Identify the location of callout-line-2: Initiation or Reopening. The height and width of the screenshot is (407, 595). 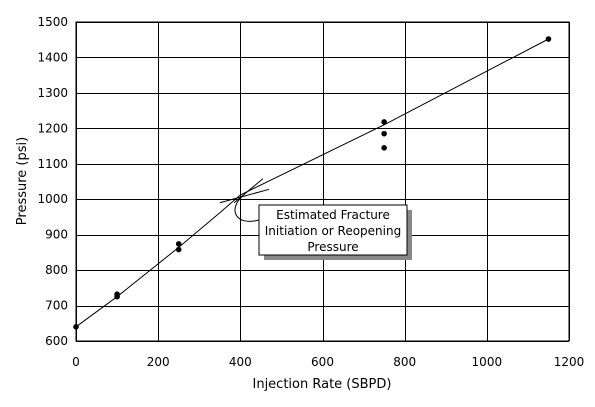
(333, 231).